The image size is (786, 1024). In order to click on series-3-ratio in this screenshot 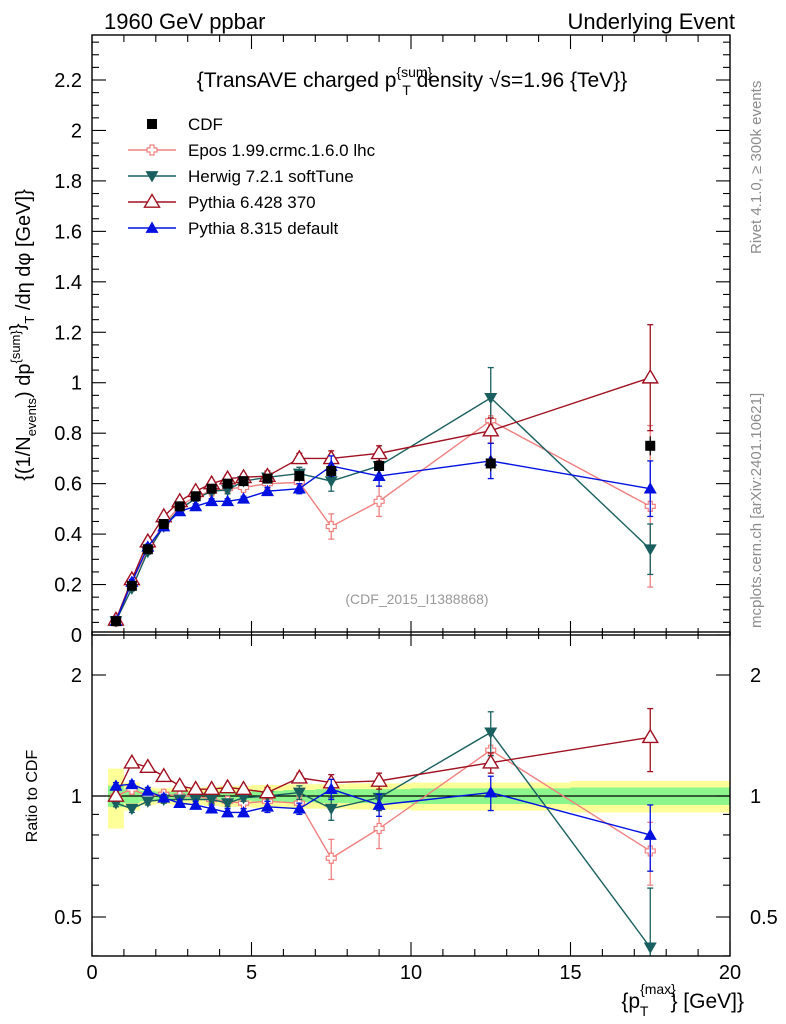, I will do `click(383, 823)`.